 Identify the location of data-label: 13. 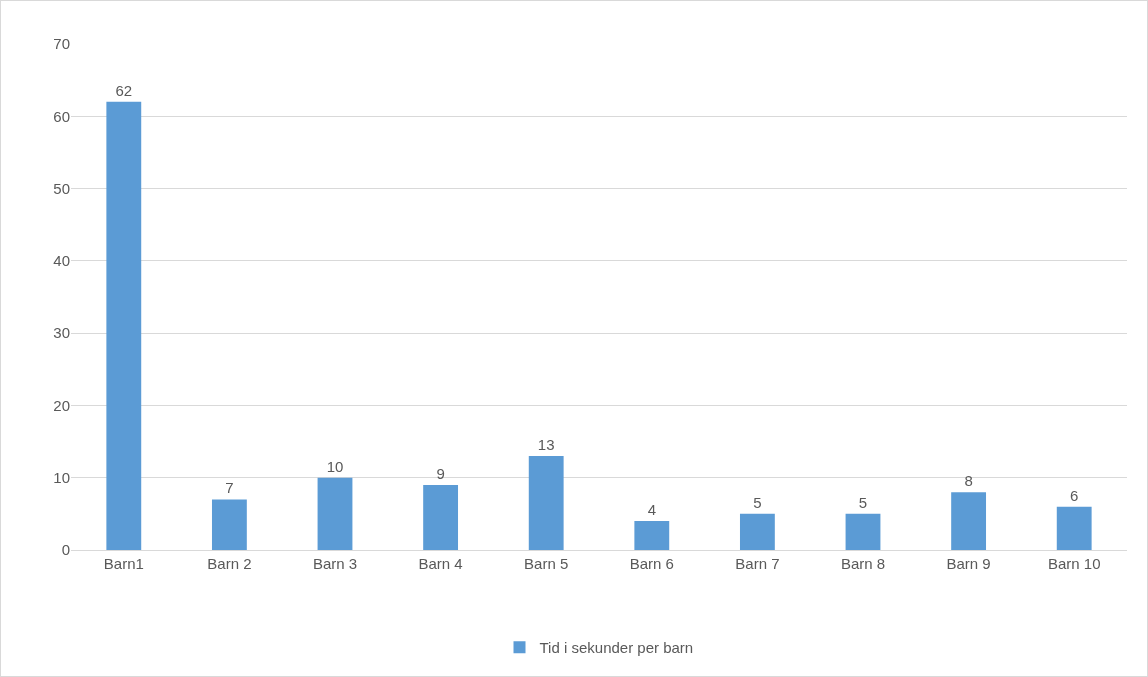
(546, 445).